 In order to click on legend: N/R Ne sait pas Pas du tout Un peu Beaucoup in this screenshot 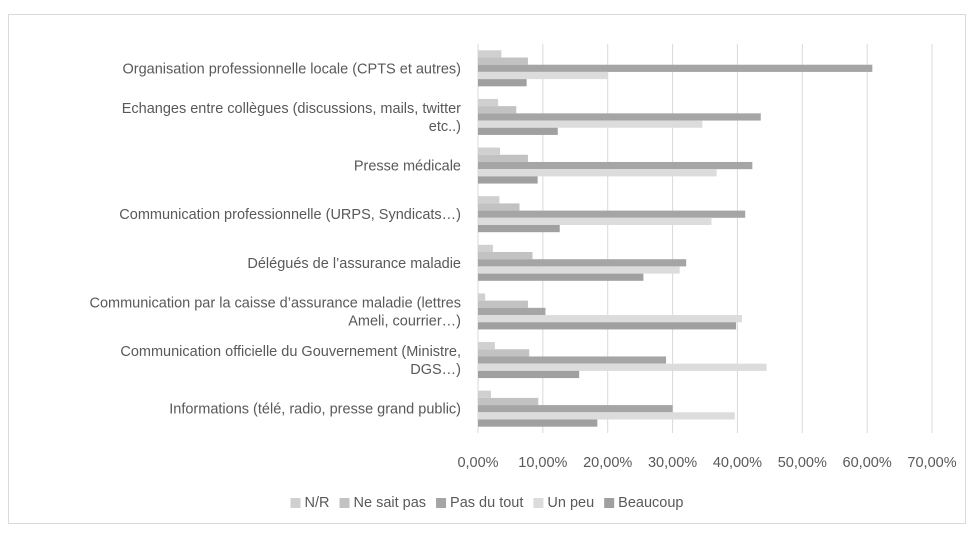, I will do `click(486, 503)`.